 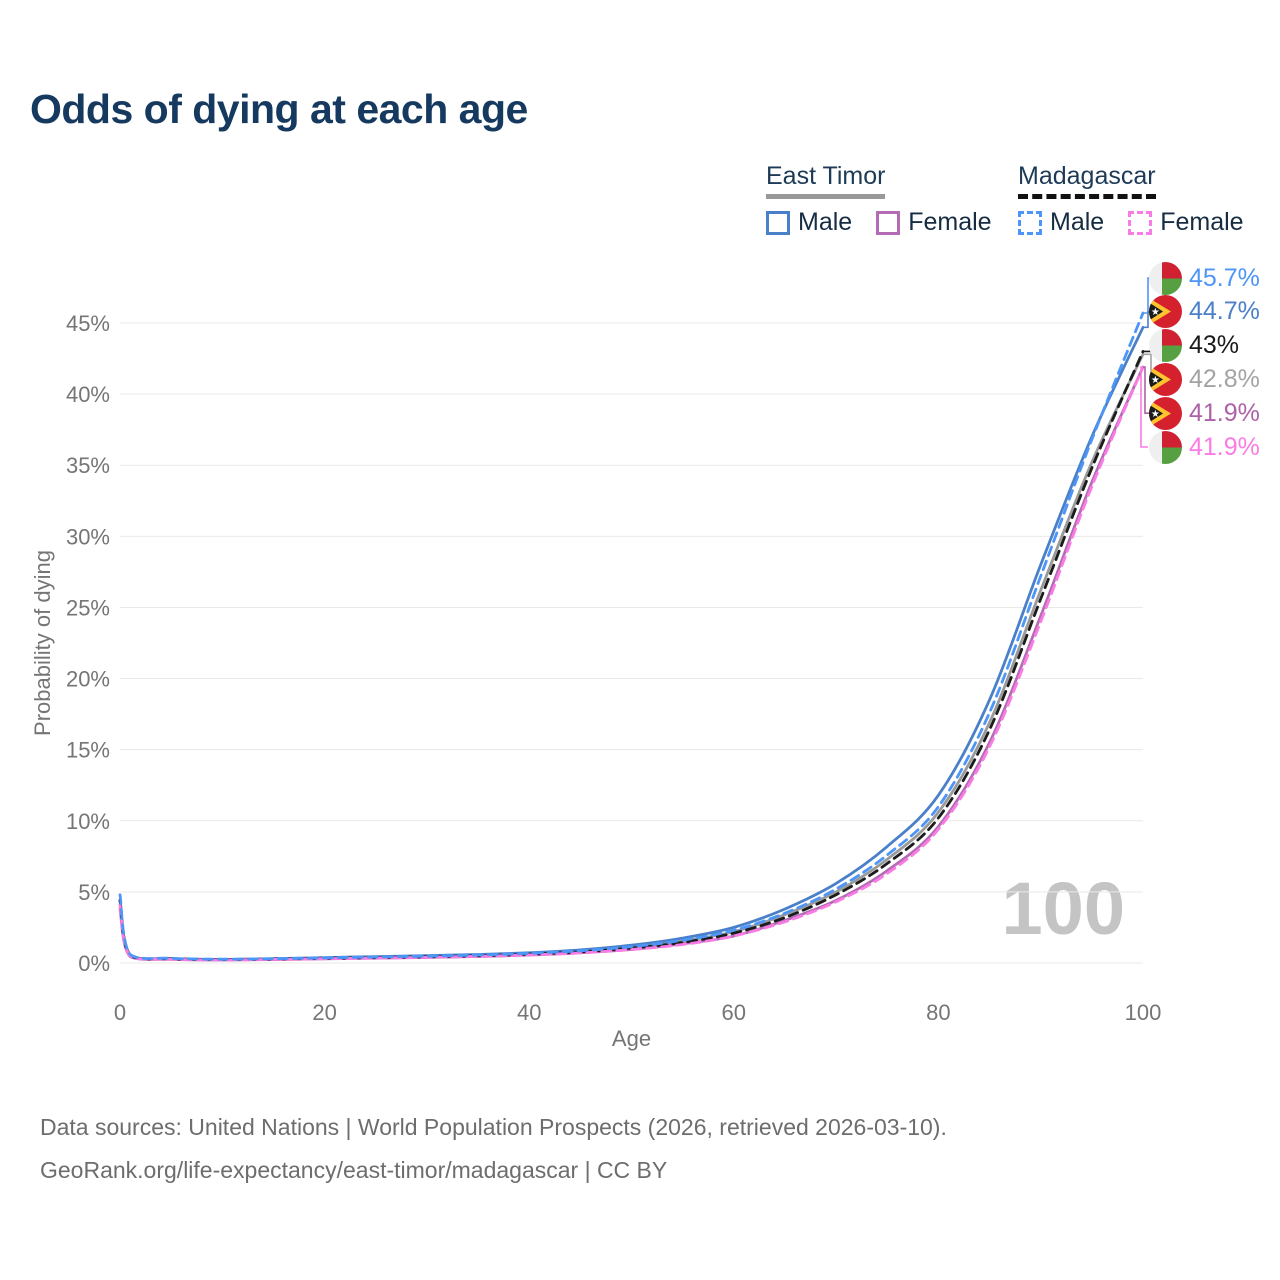 What do you see at coordinates (888, 222) in the screenshot?
I see `line-swatch-east-timor-female` at bounding box center [888, 222].